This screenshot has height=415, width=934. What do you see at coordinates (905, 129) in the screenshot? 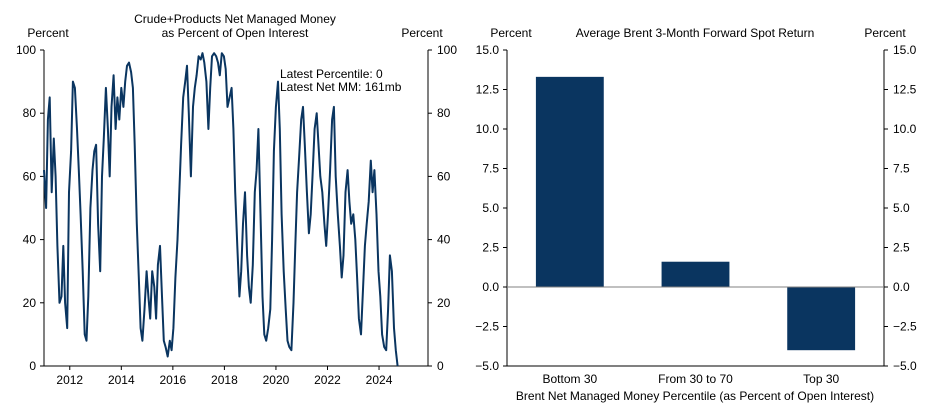
I see `right-ytick-label: 10.0` at bounding box center [905, 129].